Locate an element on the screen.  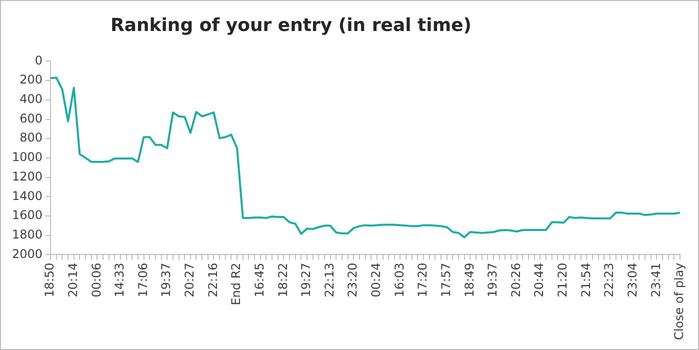
x-tick-label: Close of play is located at coordinates (679, 301).